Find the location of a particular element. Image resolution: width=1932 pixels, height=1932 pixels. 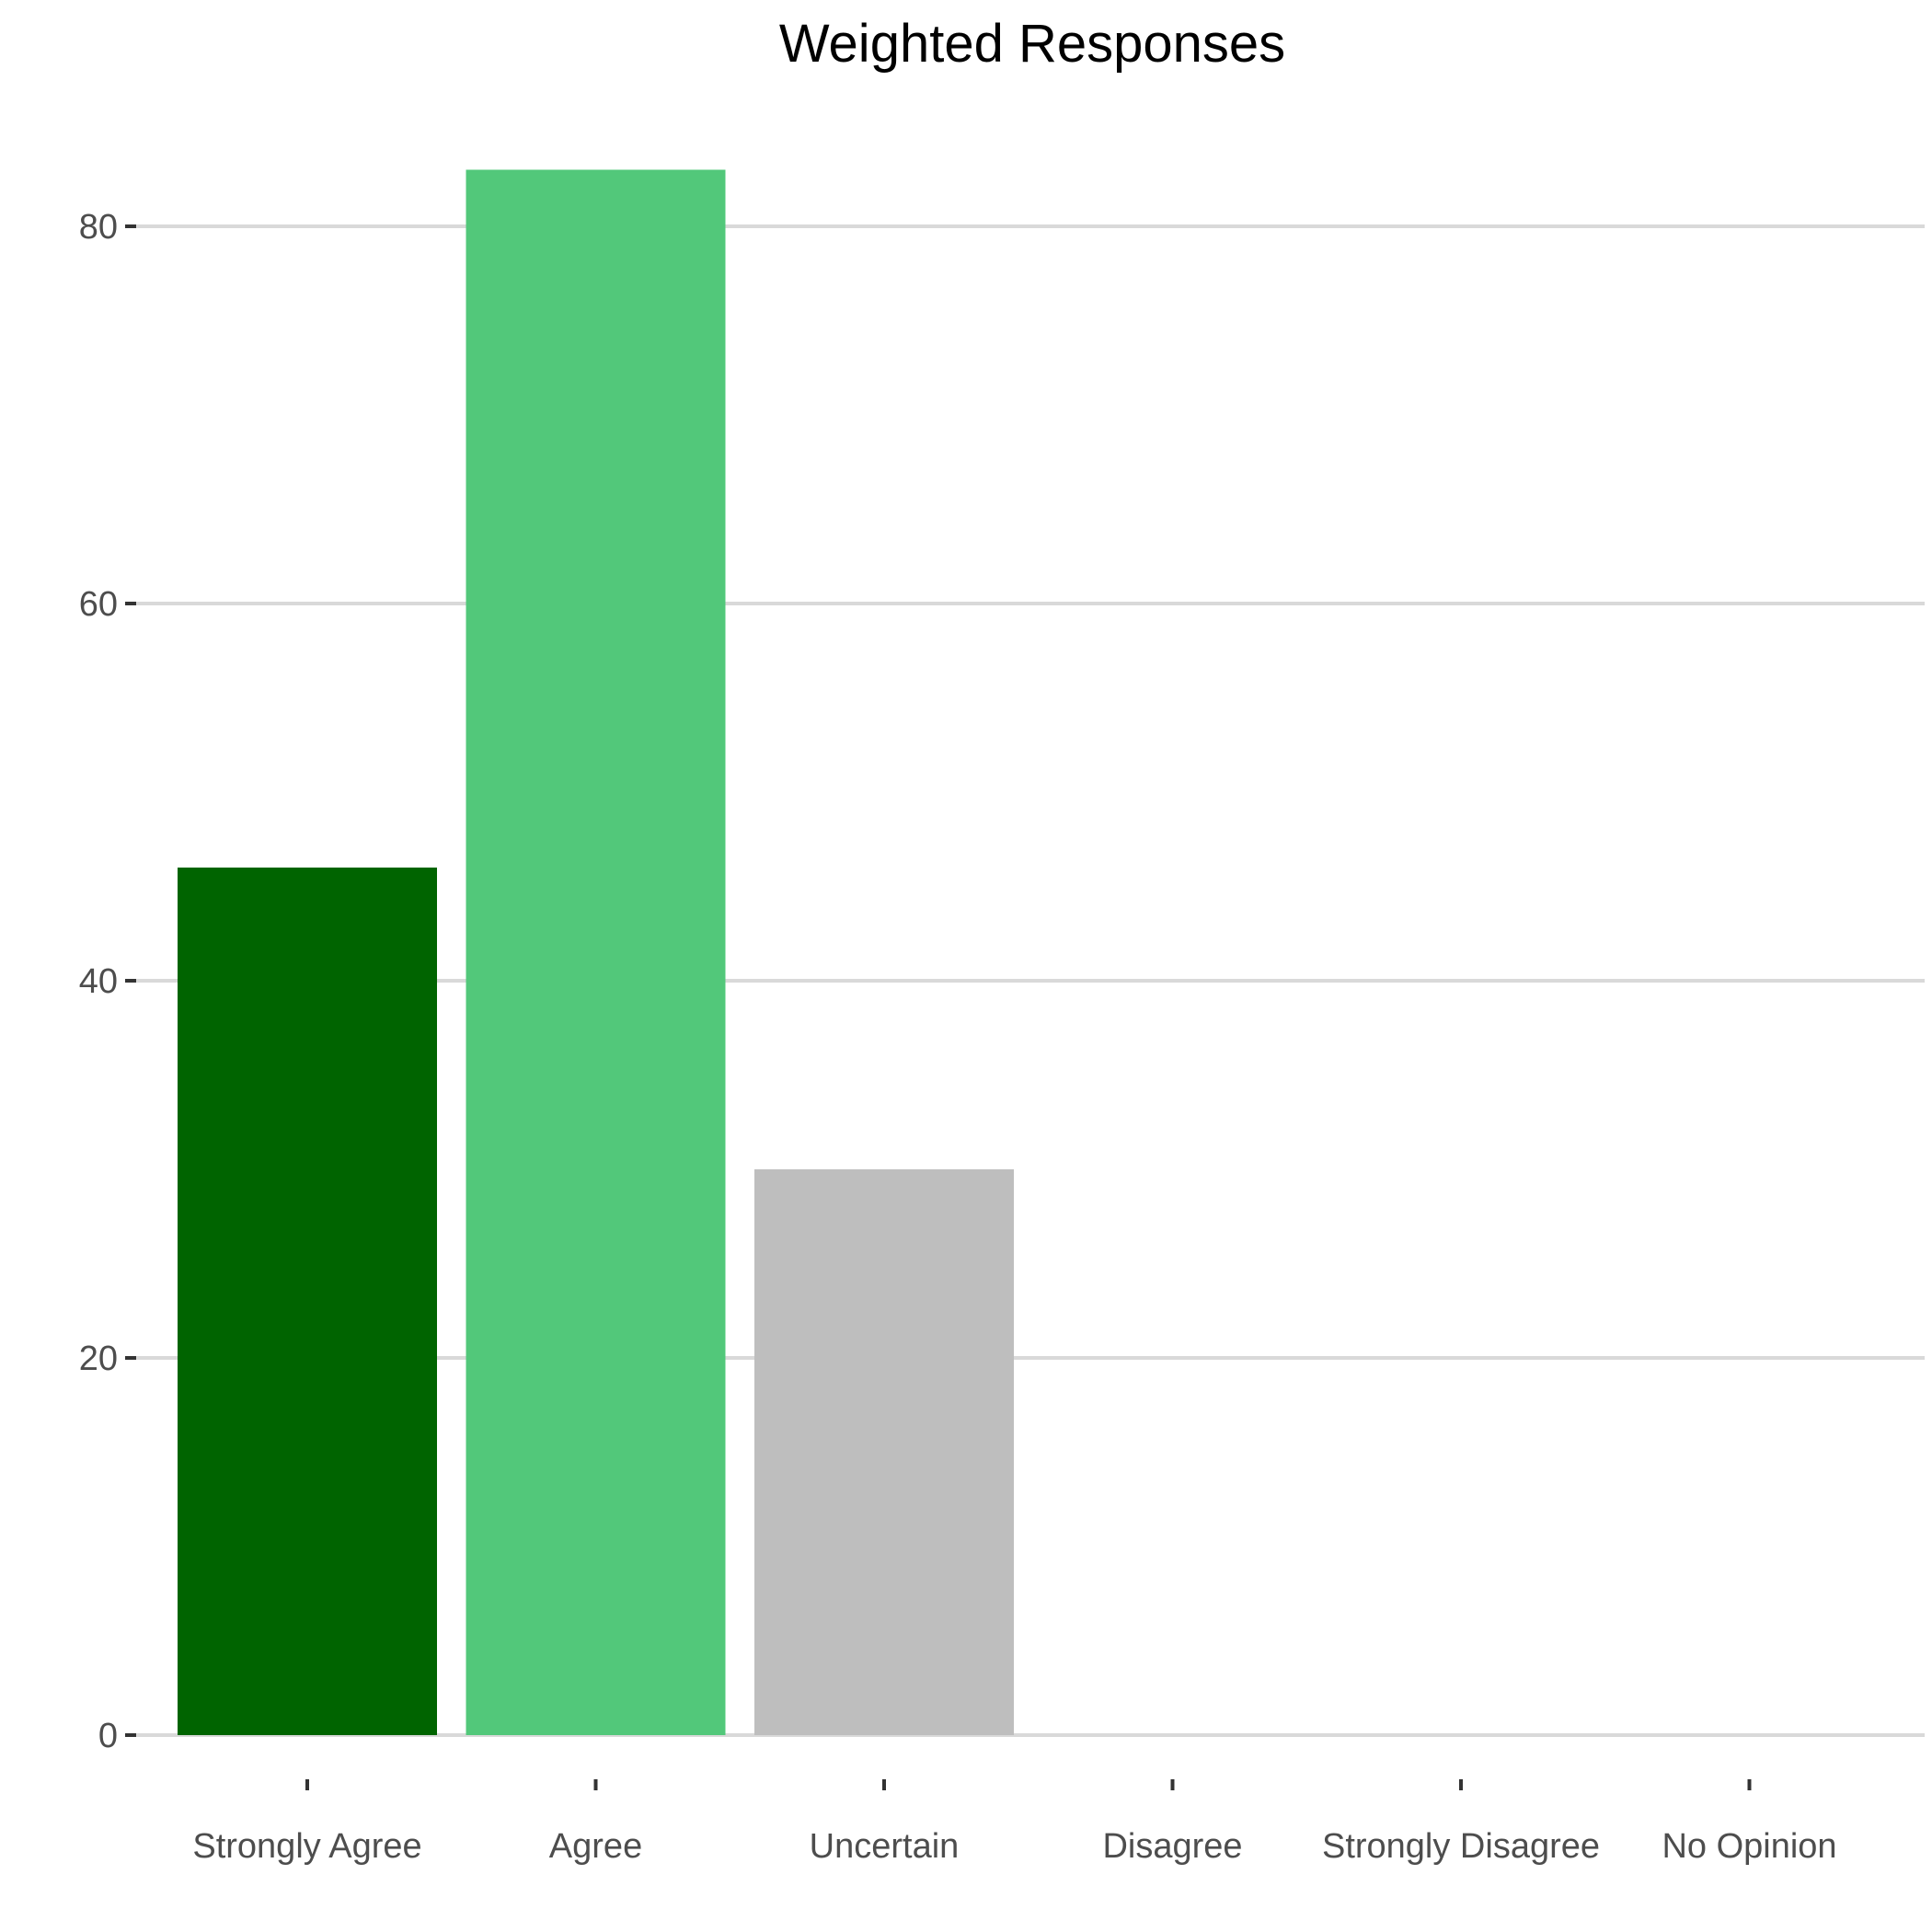

x-tick-label-no-opinion: No Opinion is located at coordinates (1749, 1846).